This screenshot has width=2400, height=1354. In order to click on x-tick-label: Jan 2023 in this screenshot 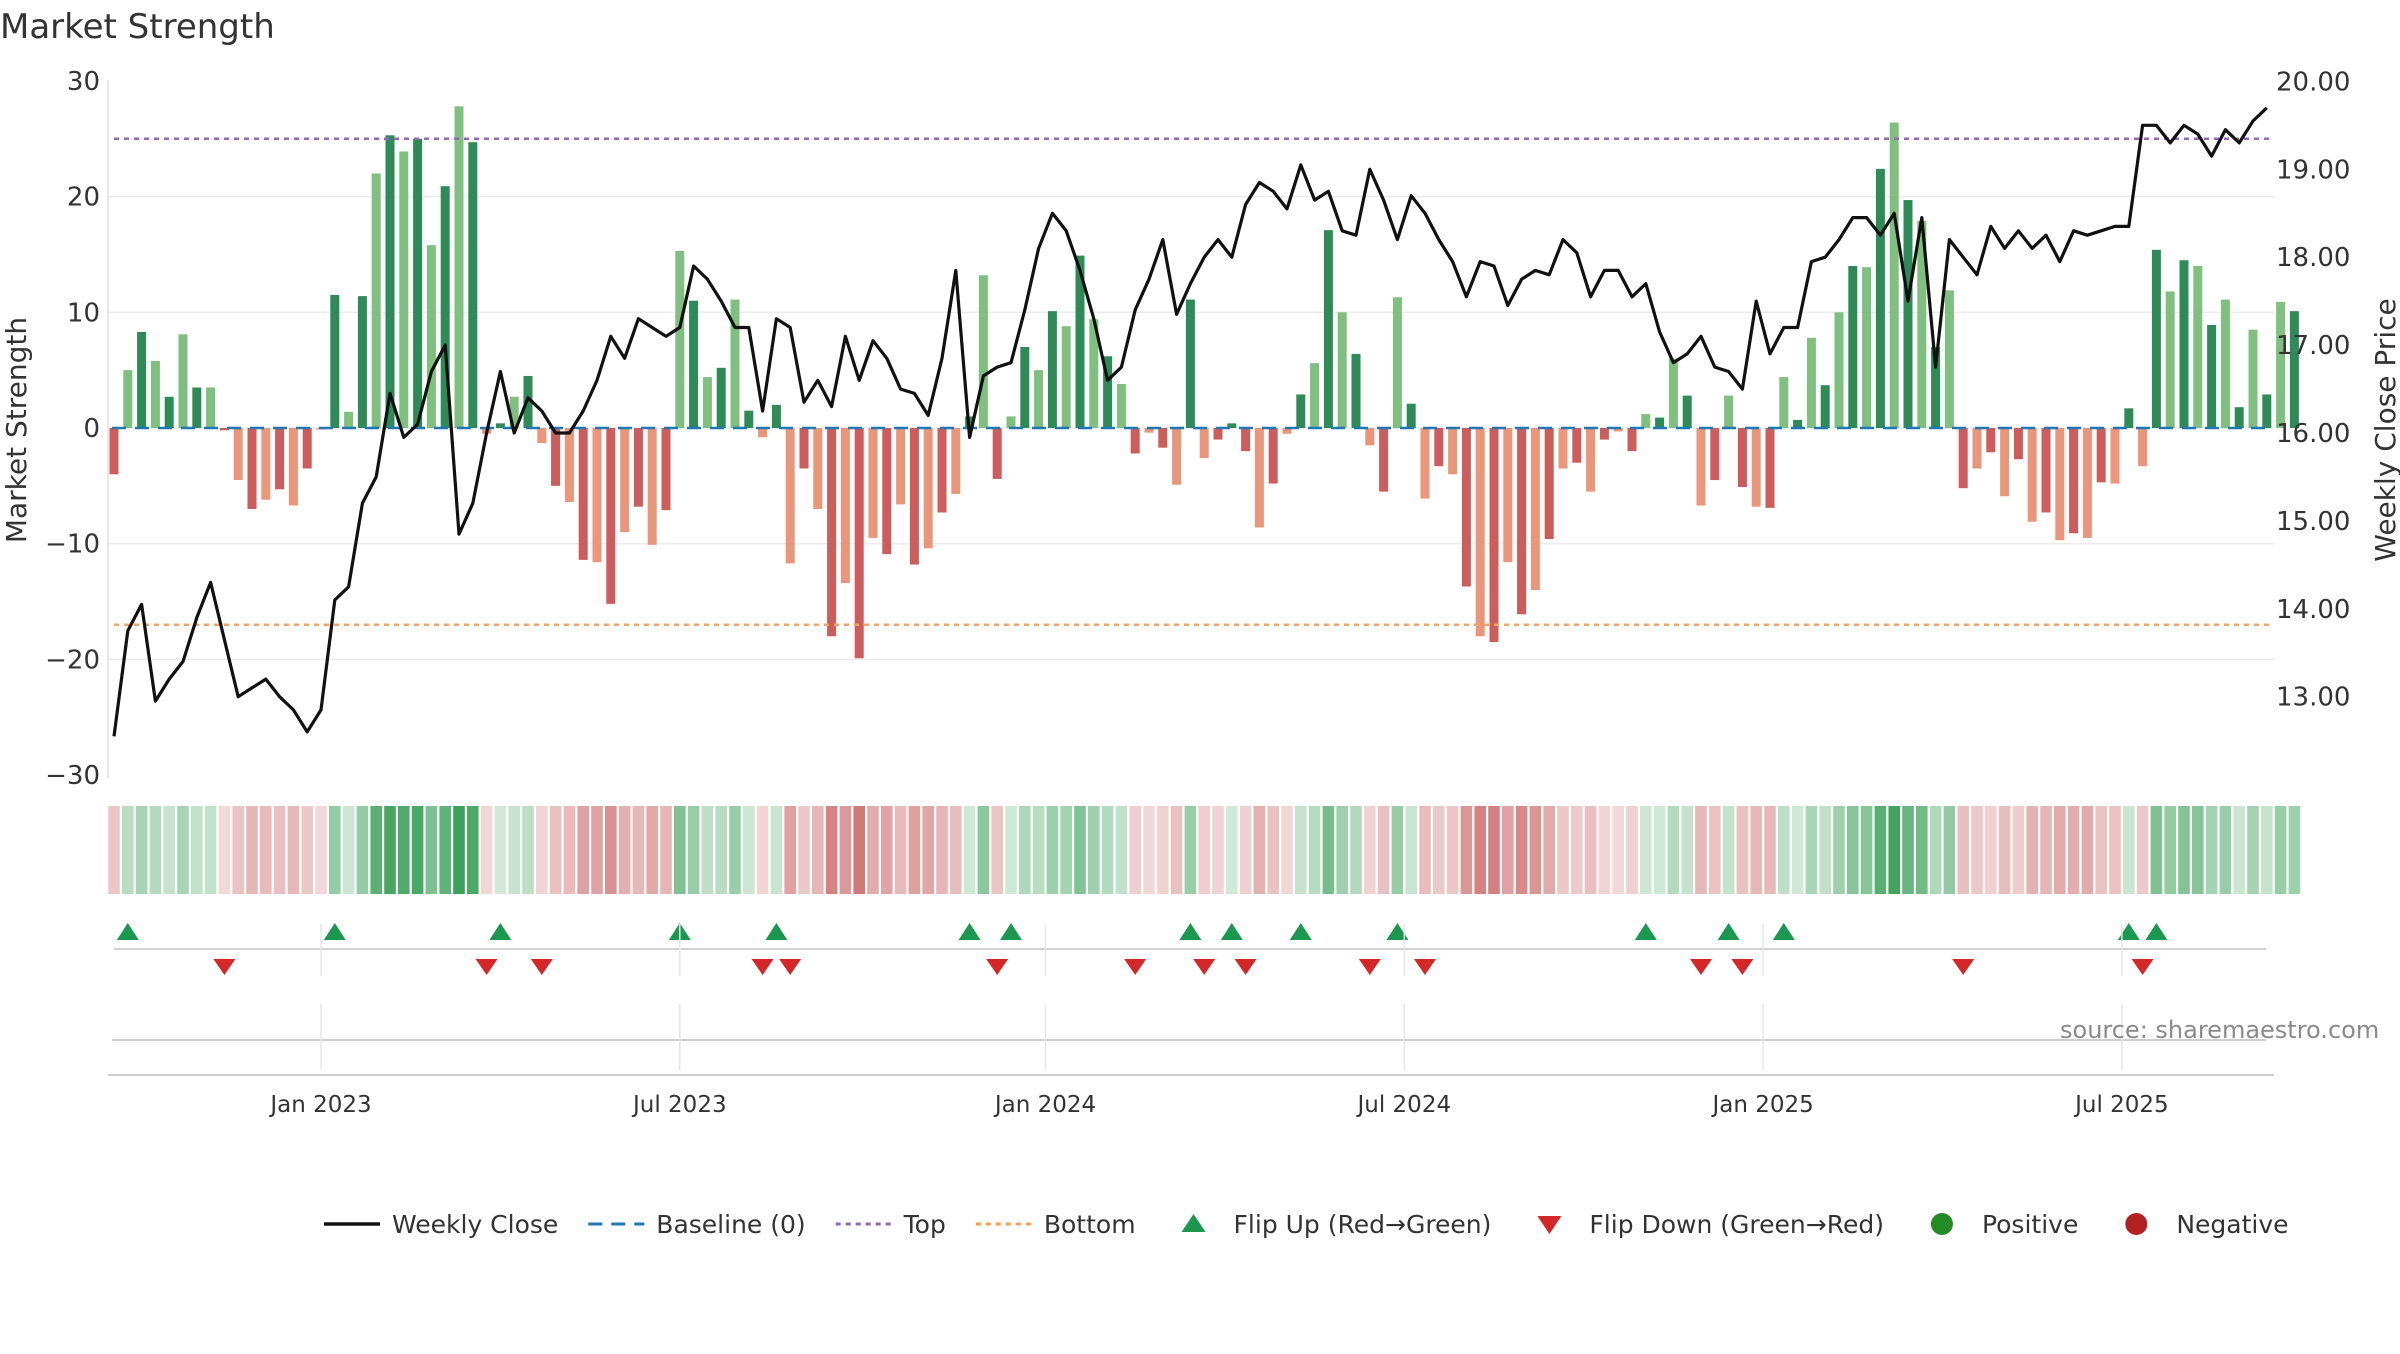, I will do `click(319, 1105)`.